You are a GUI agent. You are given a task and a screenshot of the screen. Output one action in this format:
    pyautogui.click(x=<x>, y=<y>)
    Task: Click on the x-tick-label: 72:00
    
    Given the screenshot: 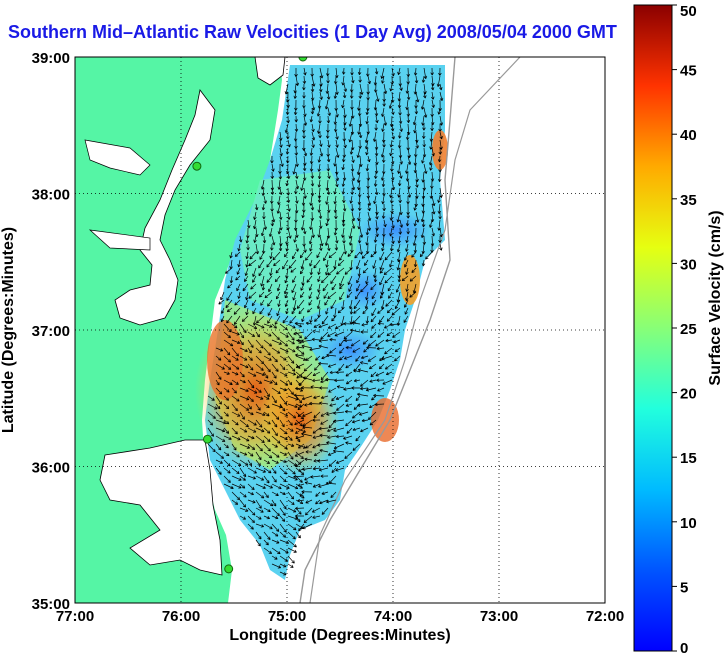 What is the action you would take?
    pyautogui.click(x=605, y=616)
    